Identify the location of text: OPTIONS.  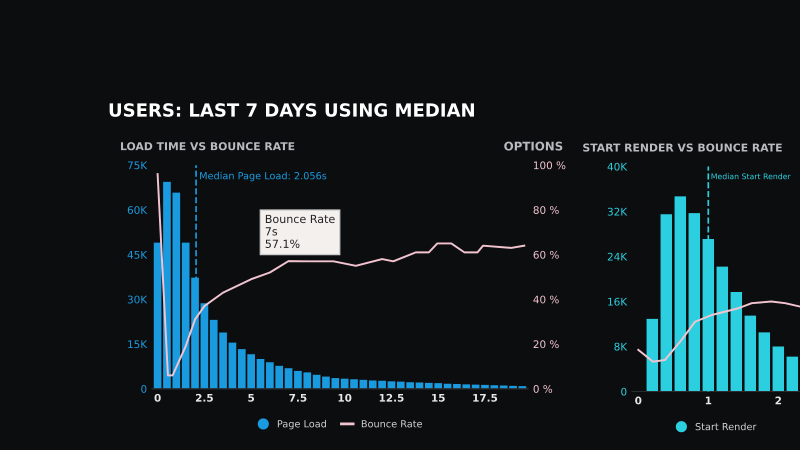
(533, 146).